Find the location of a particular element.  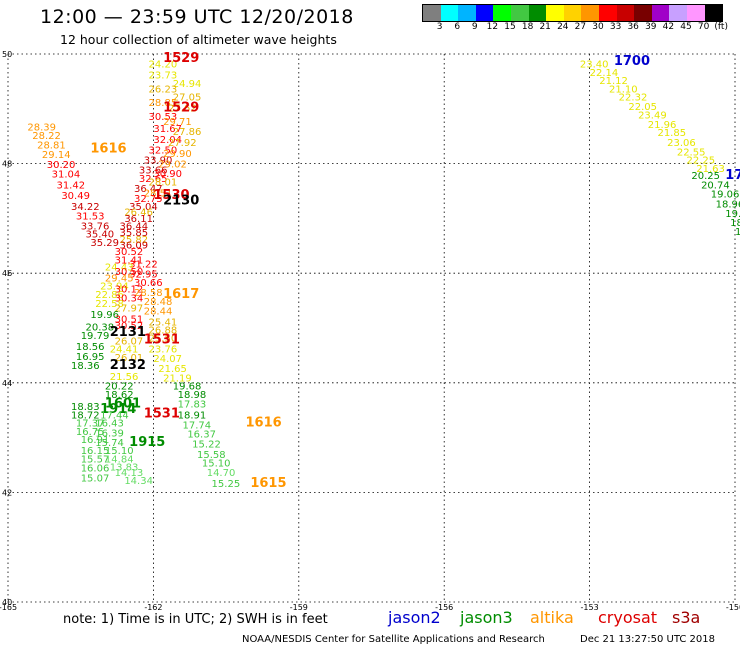

wave-height-label: 20.22 is located at coordinates (119, 386).